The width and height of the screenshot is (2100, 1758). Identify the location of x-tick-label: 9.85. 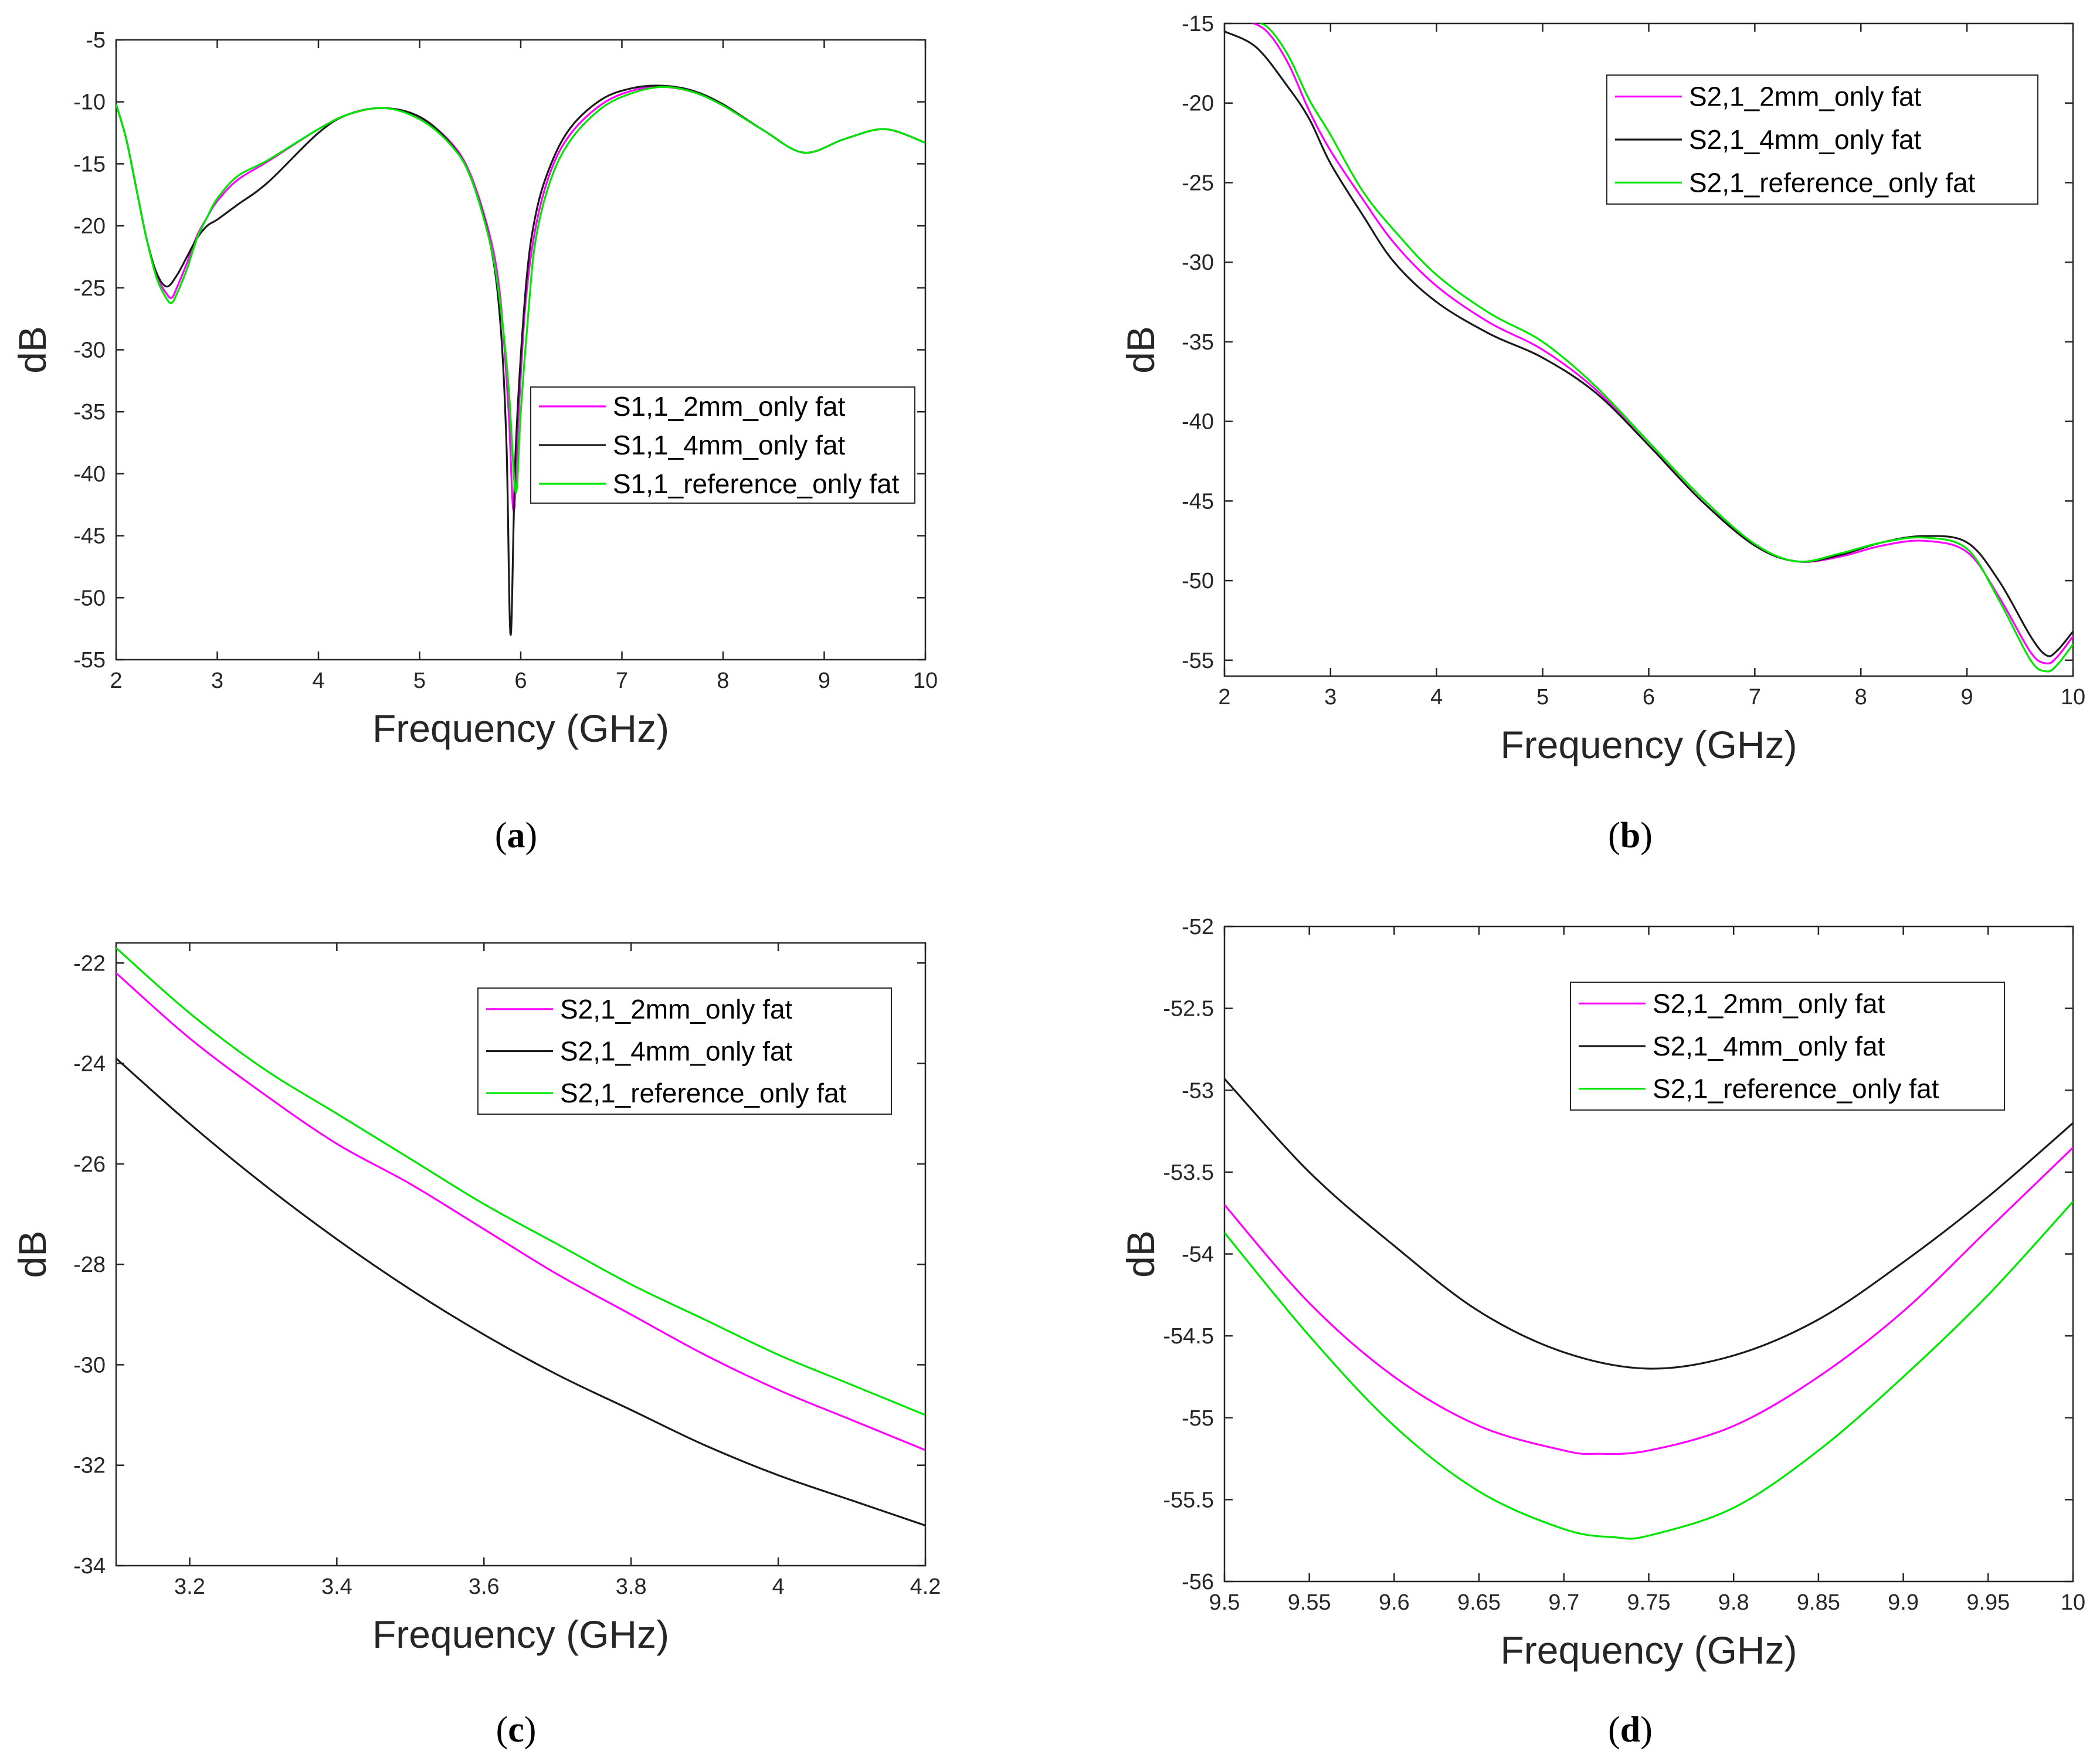
(1818, 1602).